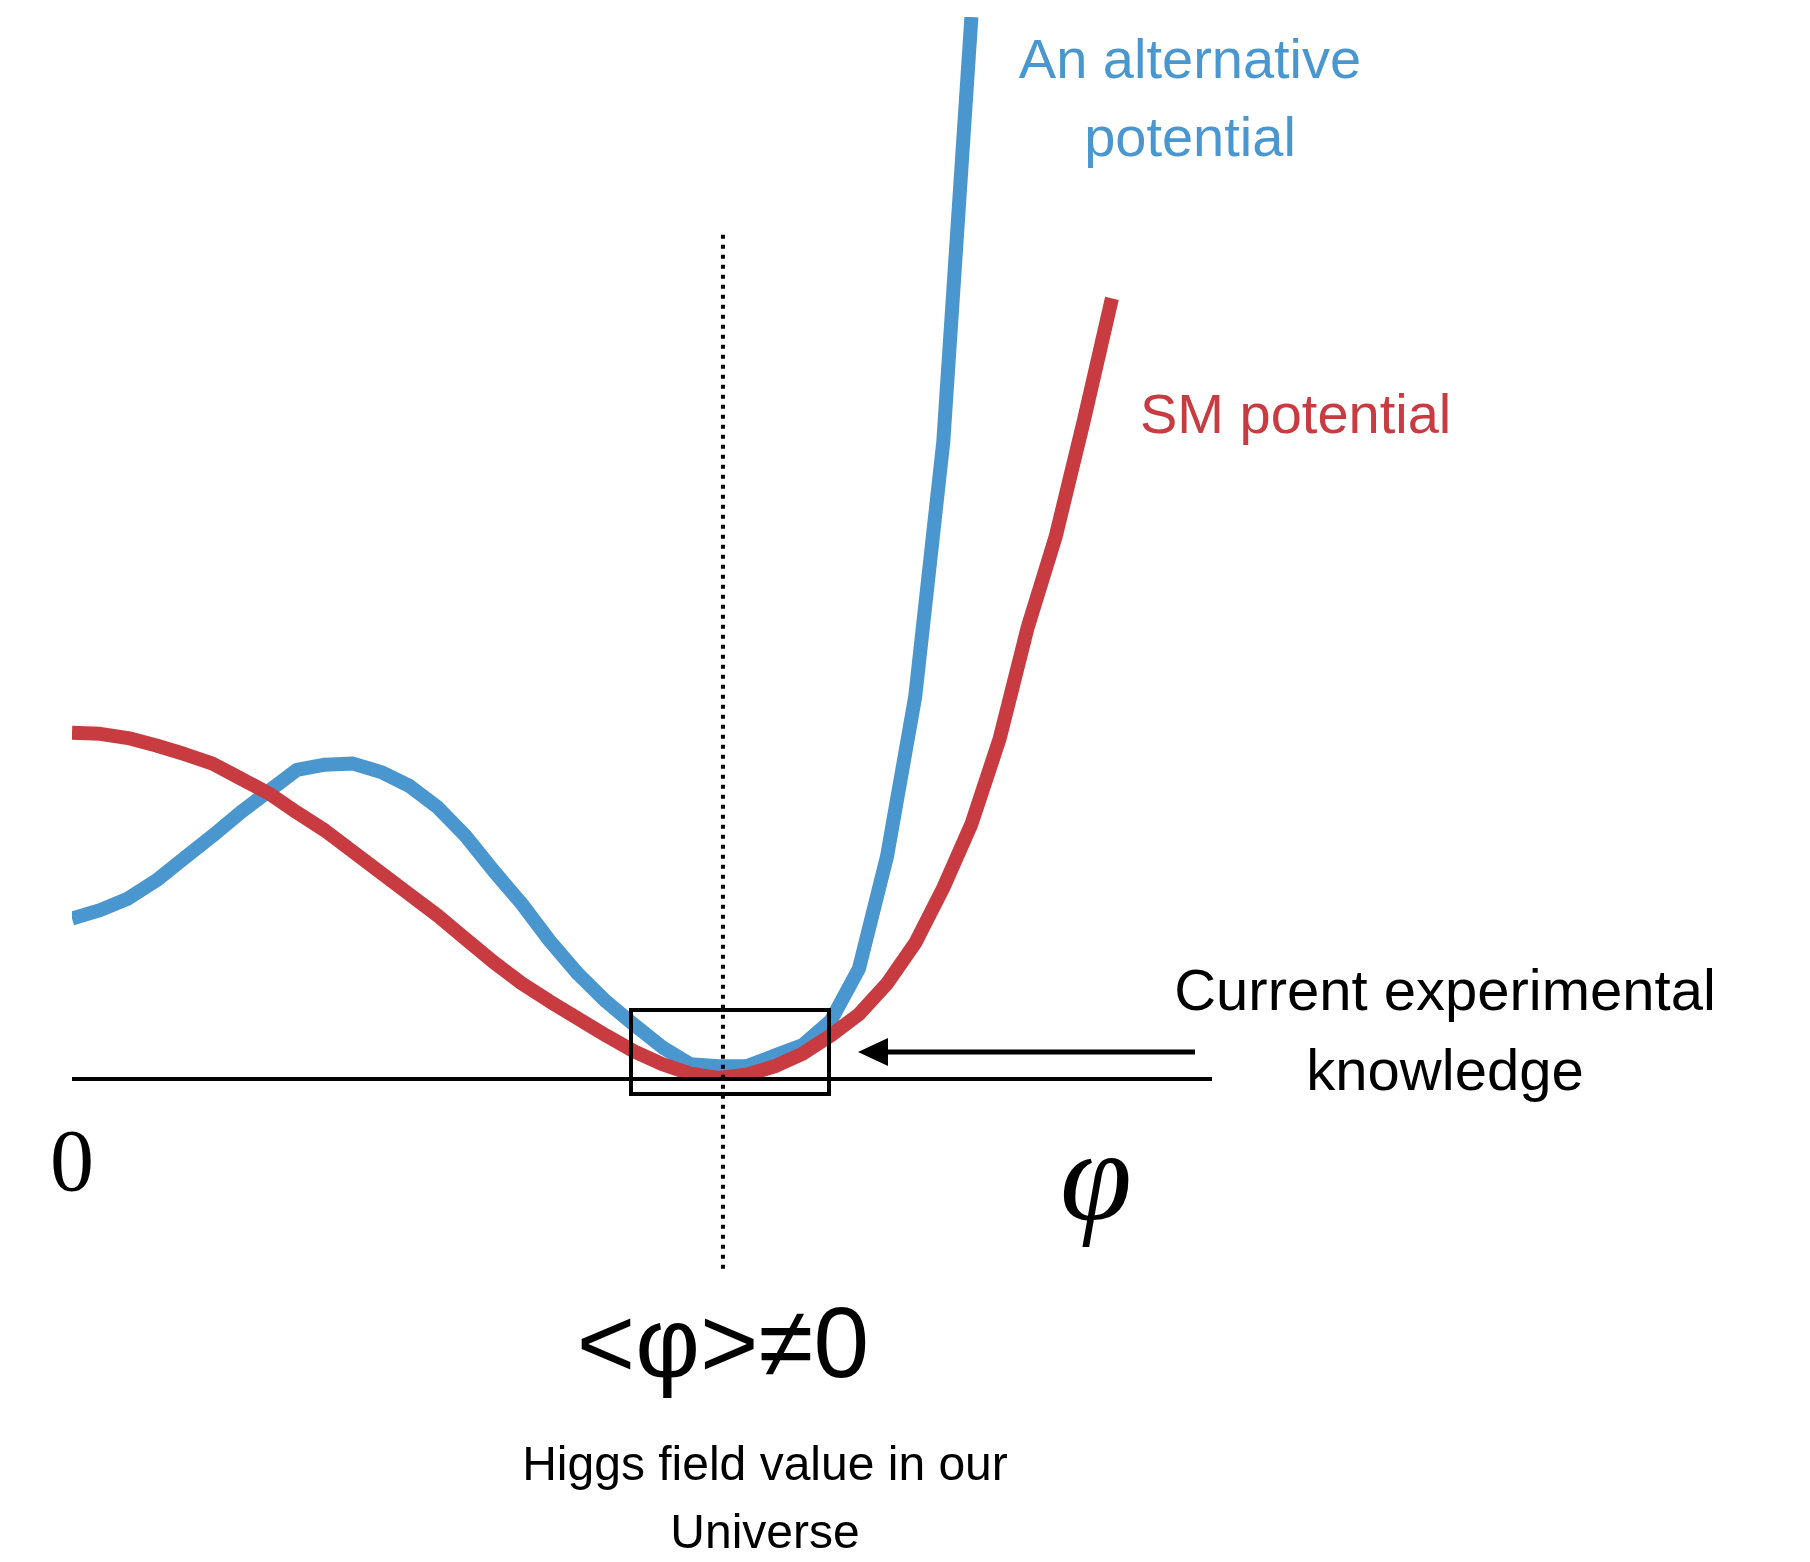 The width and height of the screenshot is (1810, 1562). What do you see at coordinates (1296, 414) in the screenshot?
I see `series-label: SM potential` at bounding box center [1296, 414].